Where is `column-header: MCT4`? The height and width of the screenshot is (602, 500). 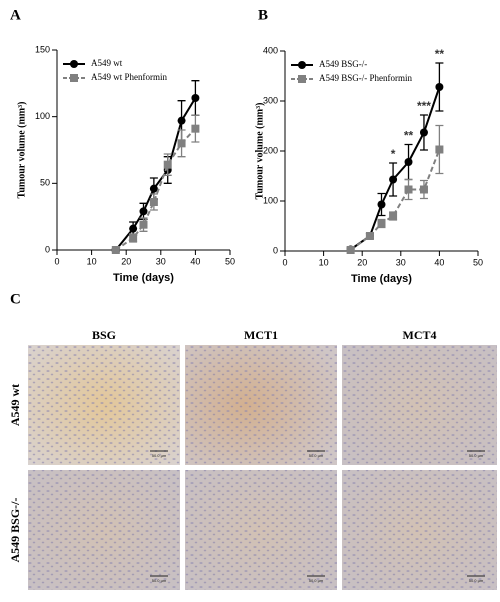 column-header: MCT4 is located at coordinates (420, 335).